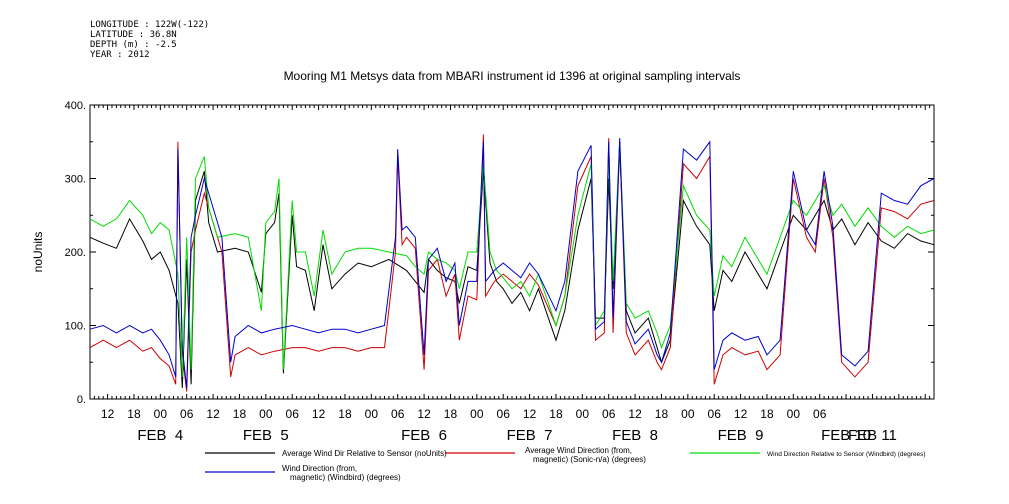 The height and width of the screenshot is (504, 1009). Describe the element at coordinates (120, 55) in the screenshot. I see `metadata-year: YEAR : 2012` at that location.